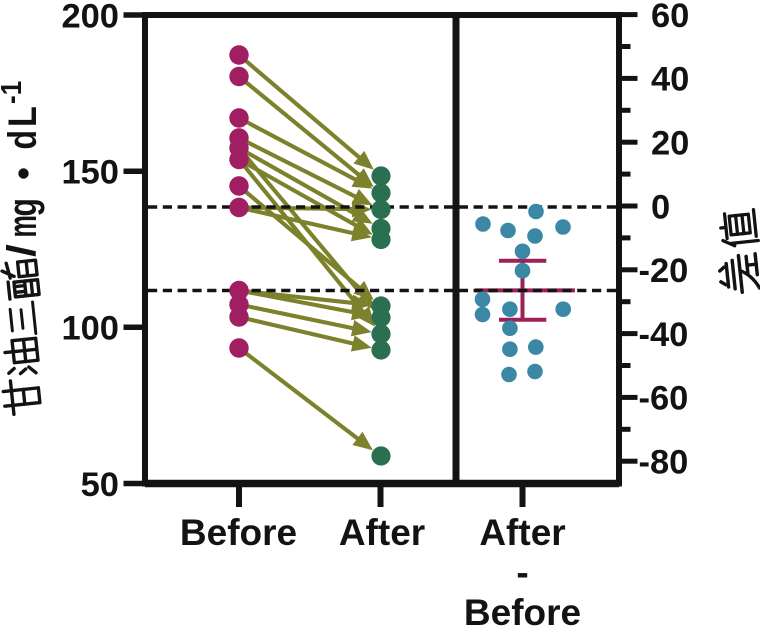 This screenshot has width=760, height=637. What do you see at coordinates (670, 17) in the screenshot?
I see `svg-text: 60` at bounding box center [670, 17].